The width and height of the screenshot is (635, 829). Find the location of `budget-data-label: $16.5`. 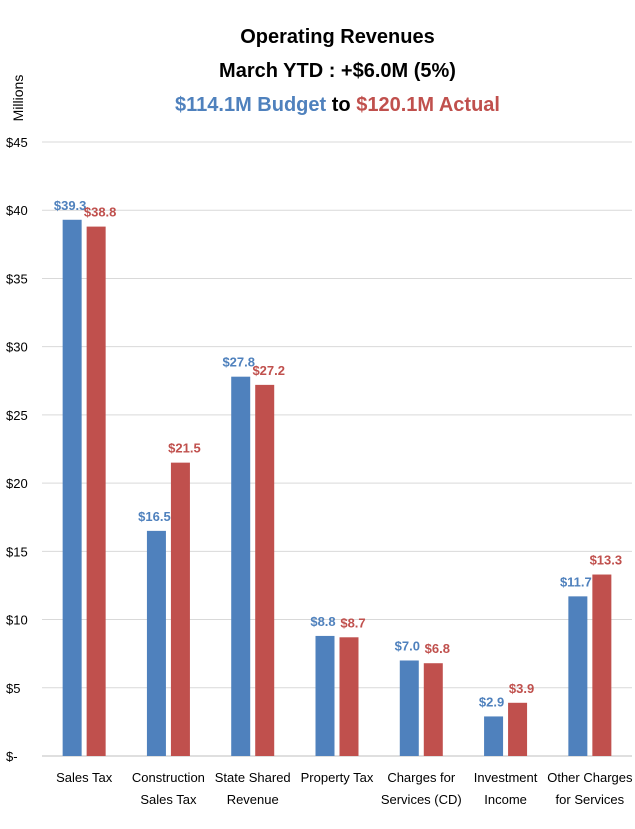

budget-data-label: $16.5 is located at coordinates (154, 516).